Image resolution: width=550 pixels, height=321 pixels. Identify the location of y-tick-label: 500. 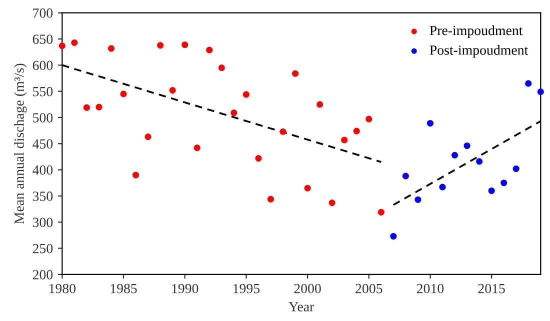
(43, 117).